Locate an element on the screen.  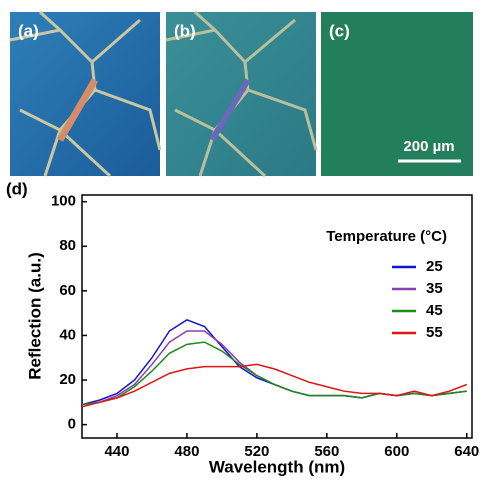
y-tick-label: 20 is located at coordinates (67, 379).